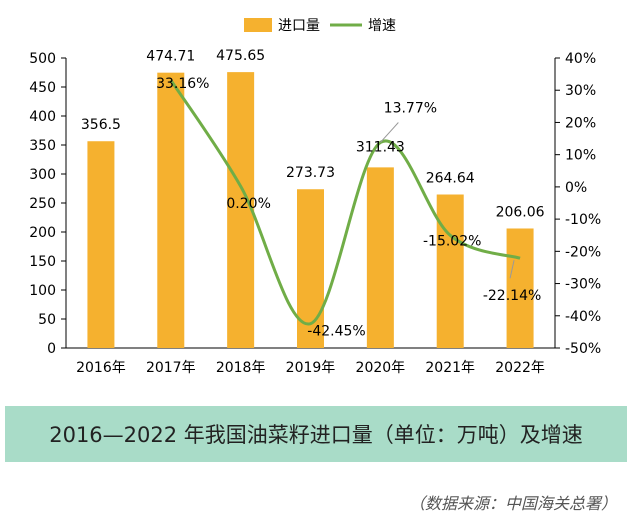  I want to click on left-tick-label: 300, so click(42, 175).